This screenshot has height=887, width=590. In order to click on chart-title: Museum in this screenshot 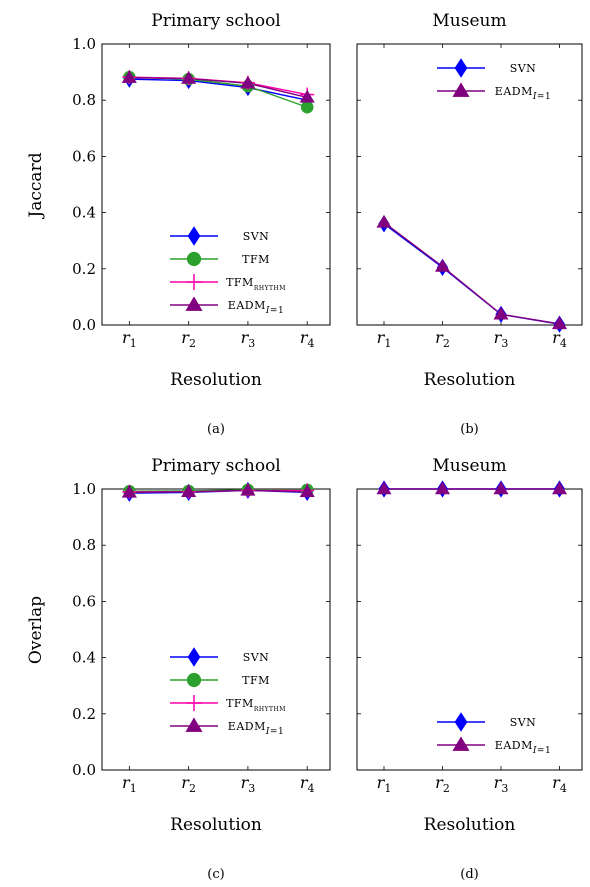, I will do `click(469, 466)`.